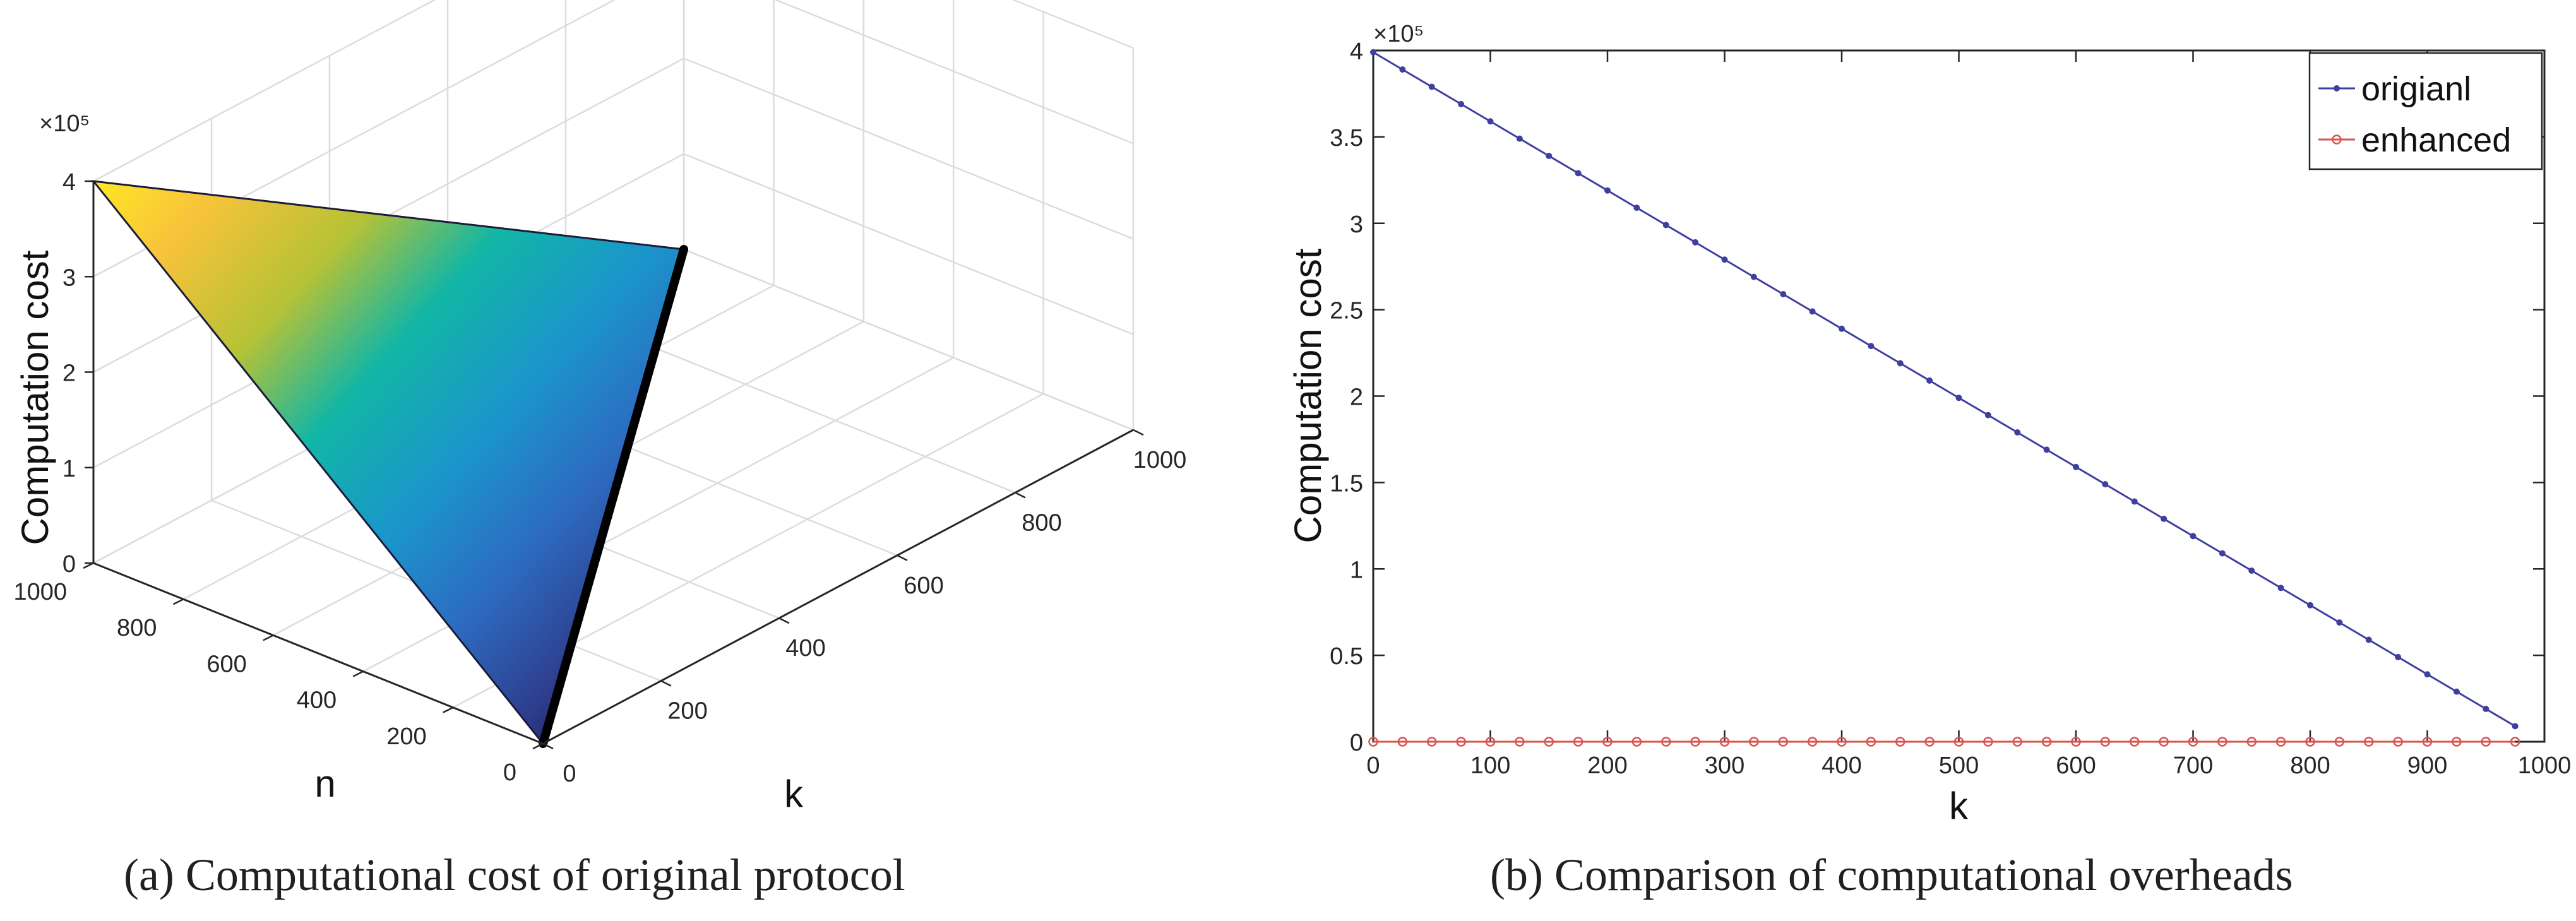 The width and height of the screenshot is (2576, 921). Describe the element at coordinates (1356, 52) in the screenshot. I see `y-tick-label: 4` at that location.